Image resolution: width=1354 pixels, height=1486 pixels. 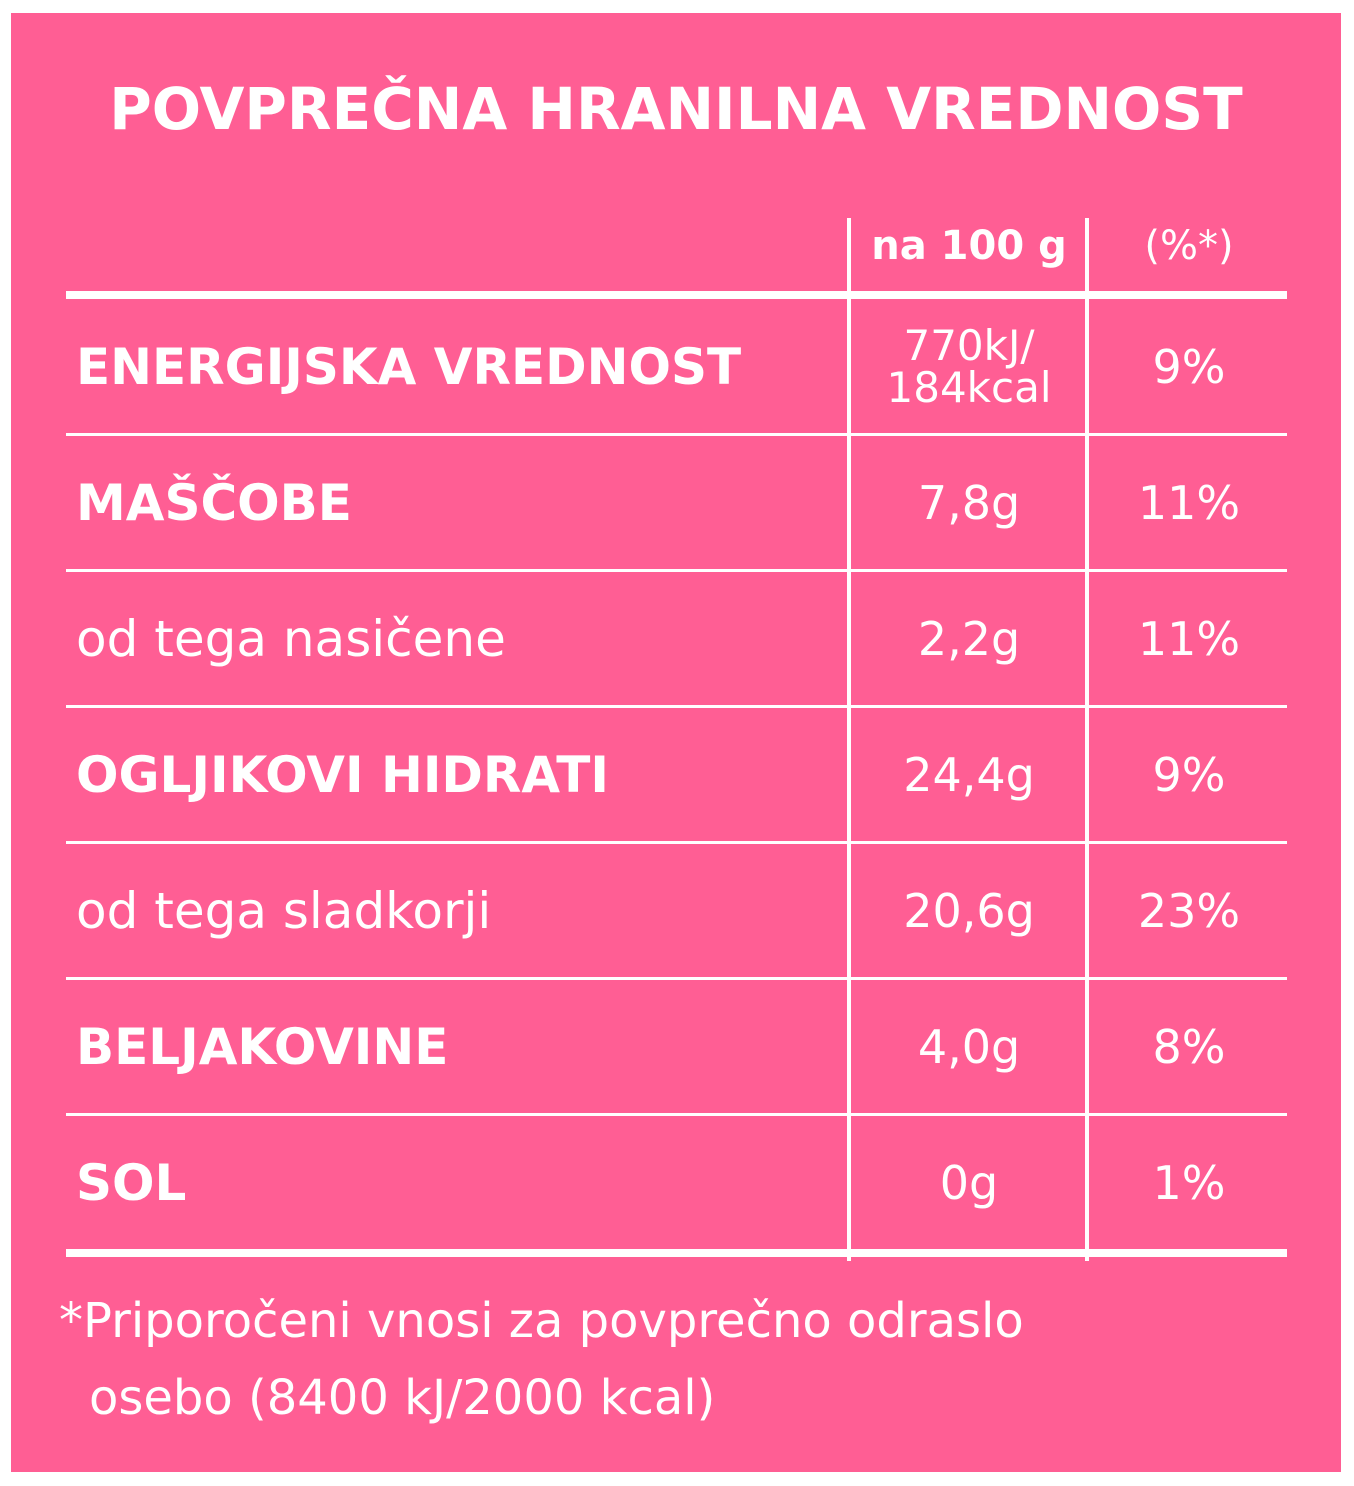 What do you see at coordinates (214, 503) in the screenshot?
I see `nutrient-label: MAŠČOBE` at bounding box center [214, 503].